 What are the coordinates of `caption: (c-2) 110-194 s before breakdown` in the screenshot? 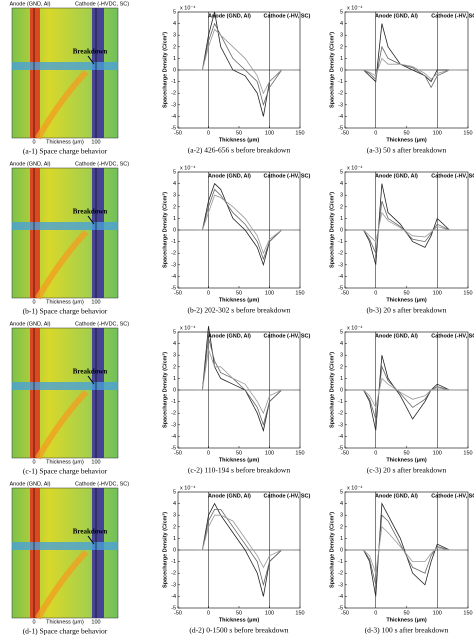 It's located at (239, 470).